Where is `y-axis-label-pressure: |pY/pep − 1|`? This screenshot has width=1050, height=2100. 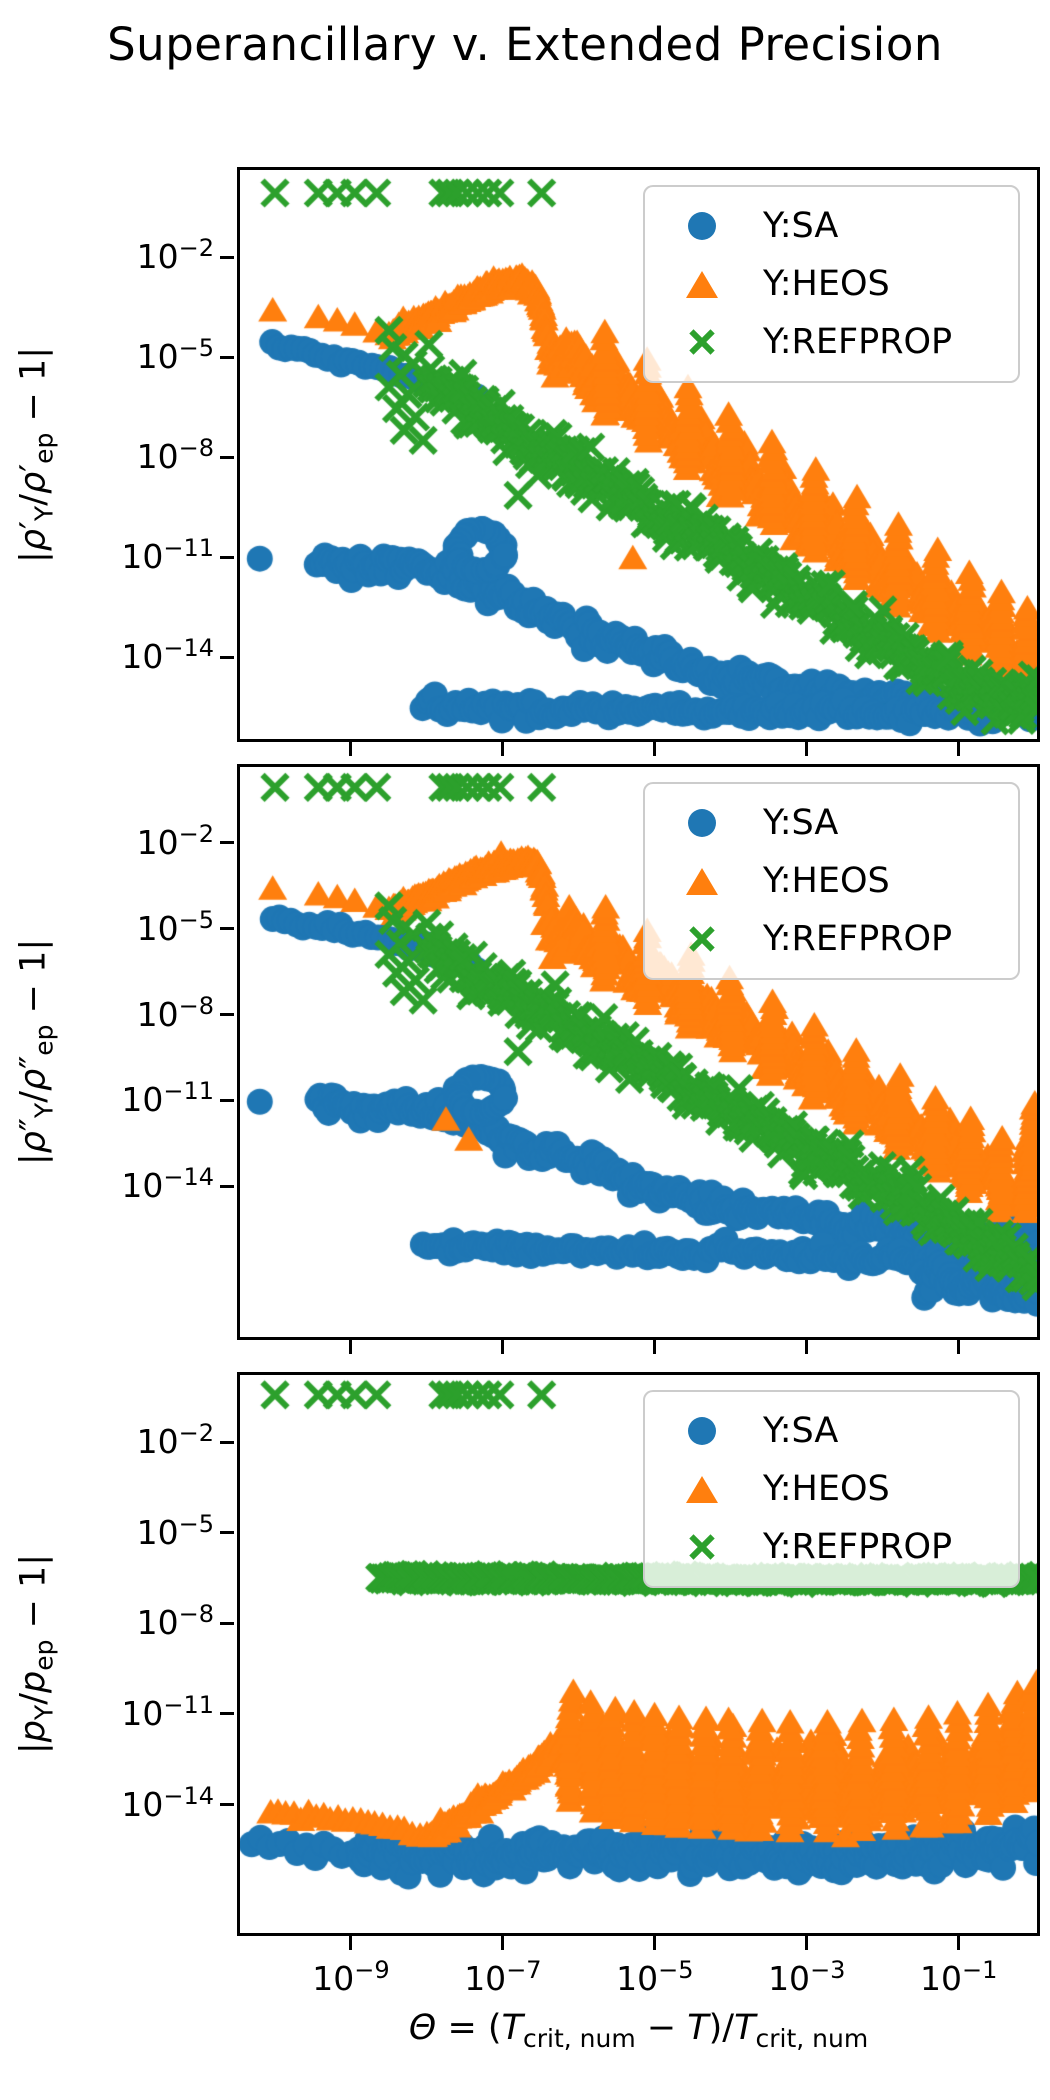
y-axis-label-pressure: |pY/pep − 1| is located at coordinates (36, 1654).